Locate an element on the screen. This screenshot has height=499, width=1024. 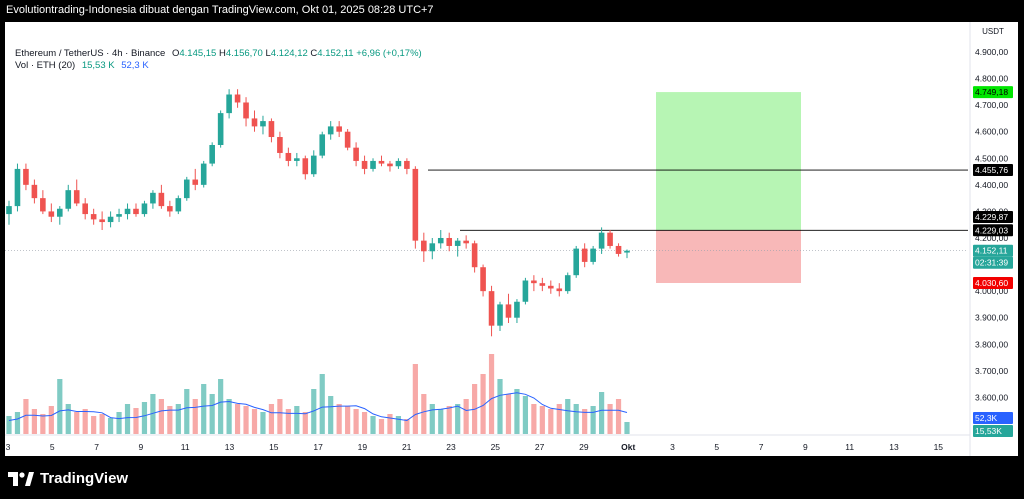
high-label: H is located at coordinates (222, 53).